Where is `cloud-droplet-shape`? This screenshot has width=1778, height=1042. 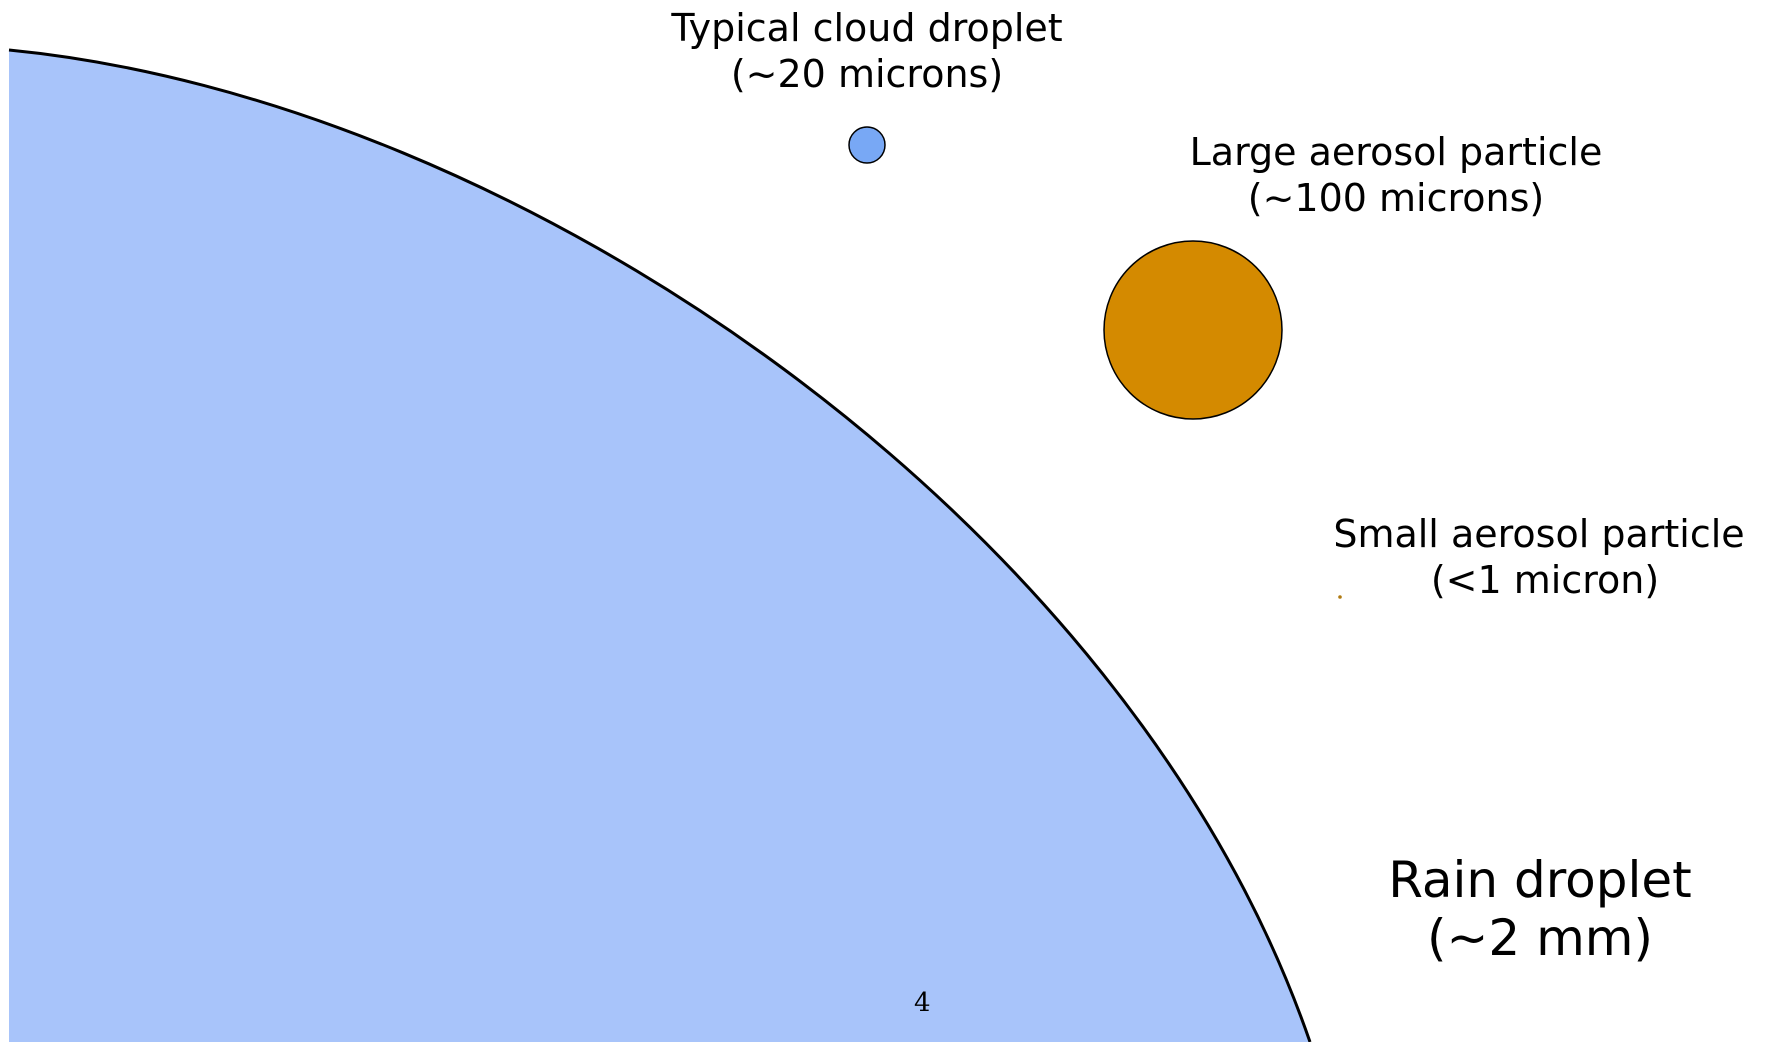
cloud-droplet-shape is located at coordinates (867, 145).